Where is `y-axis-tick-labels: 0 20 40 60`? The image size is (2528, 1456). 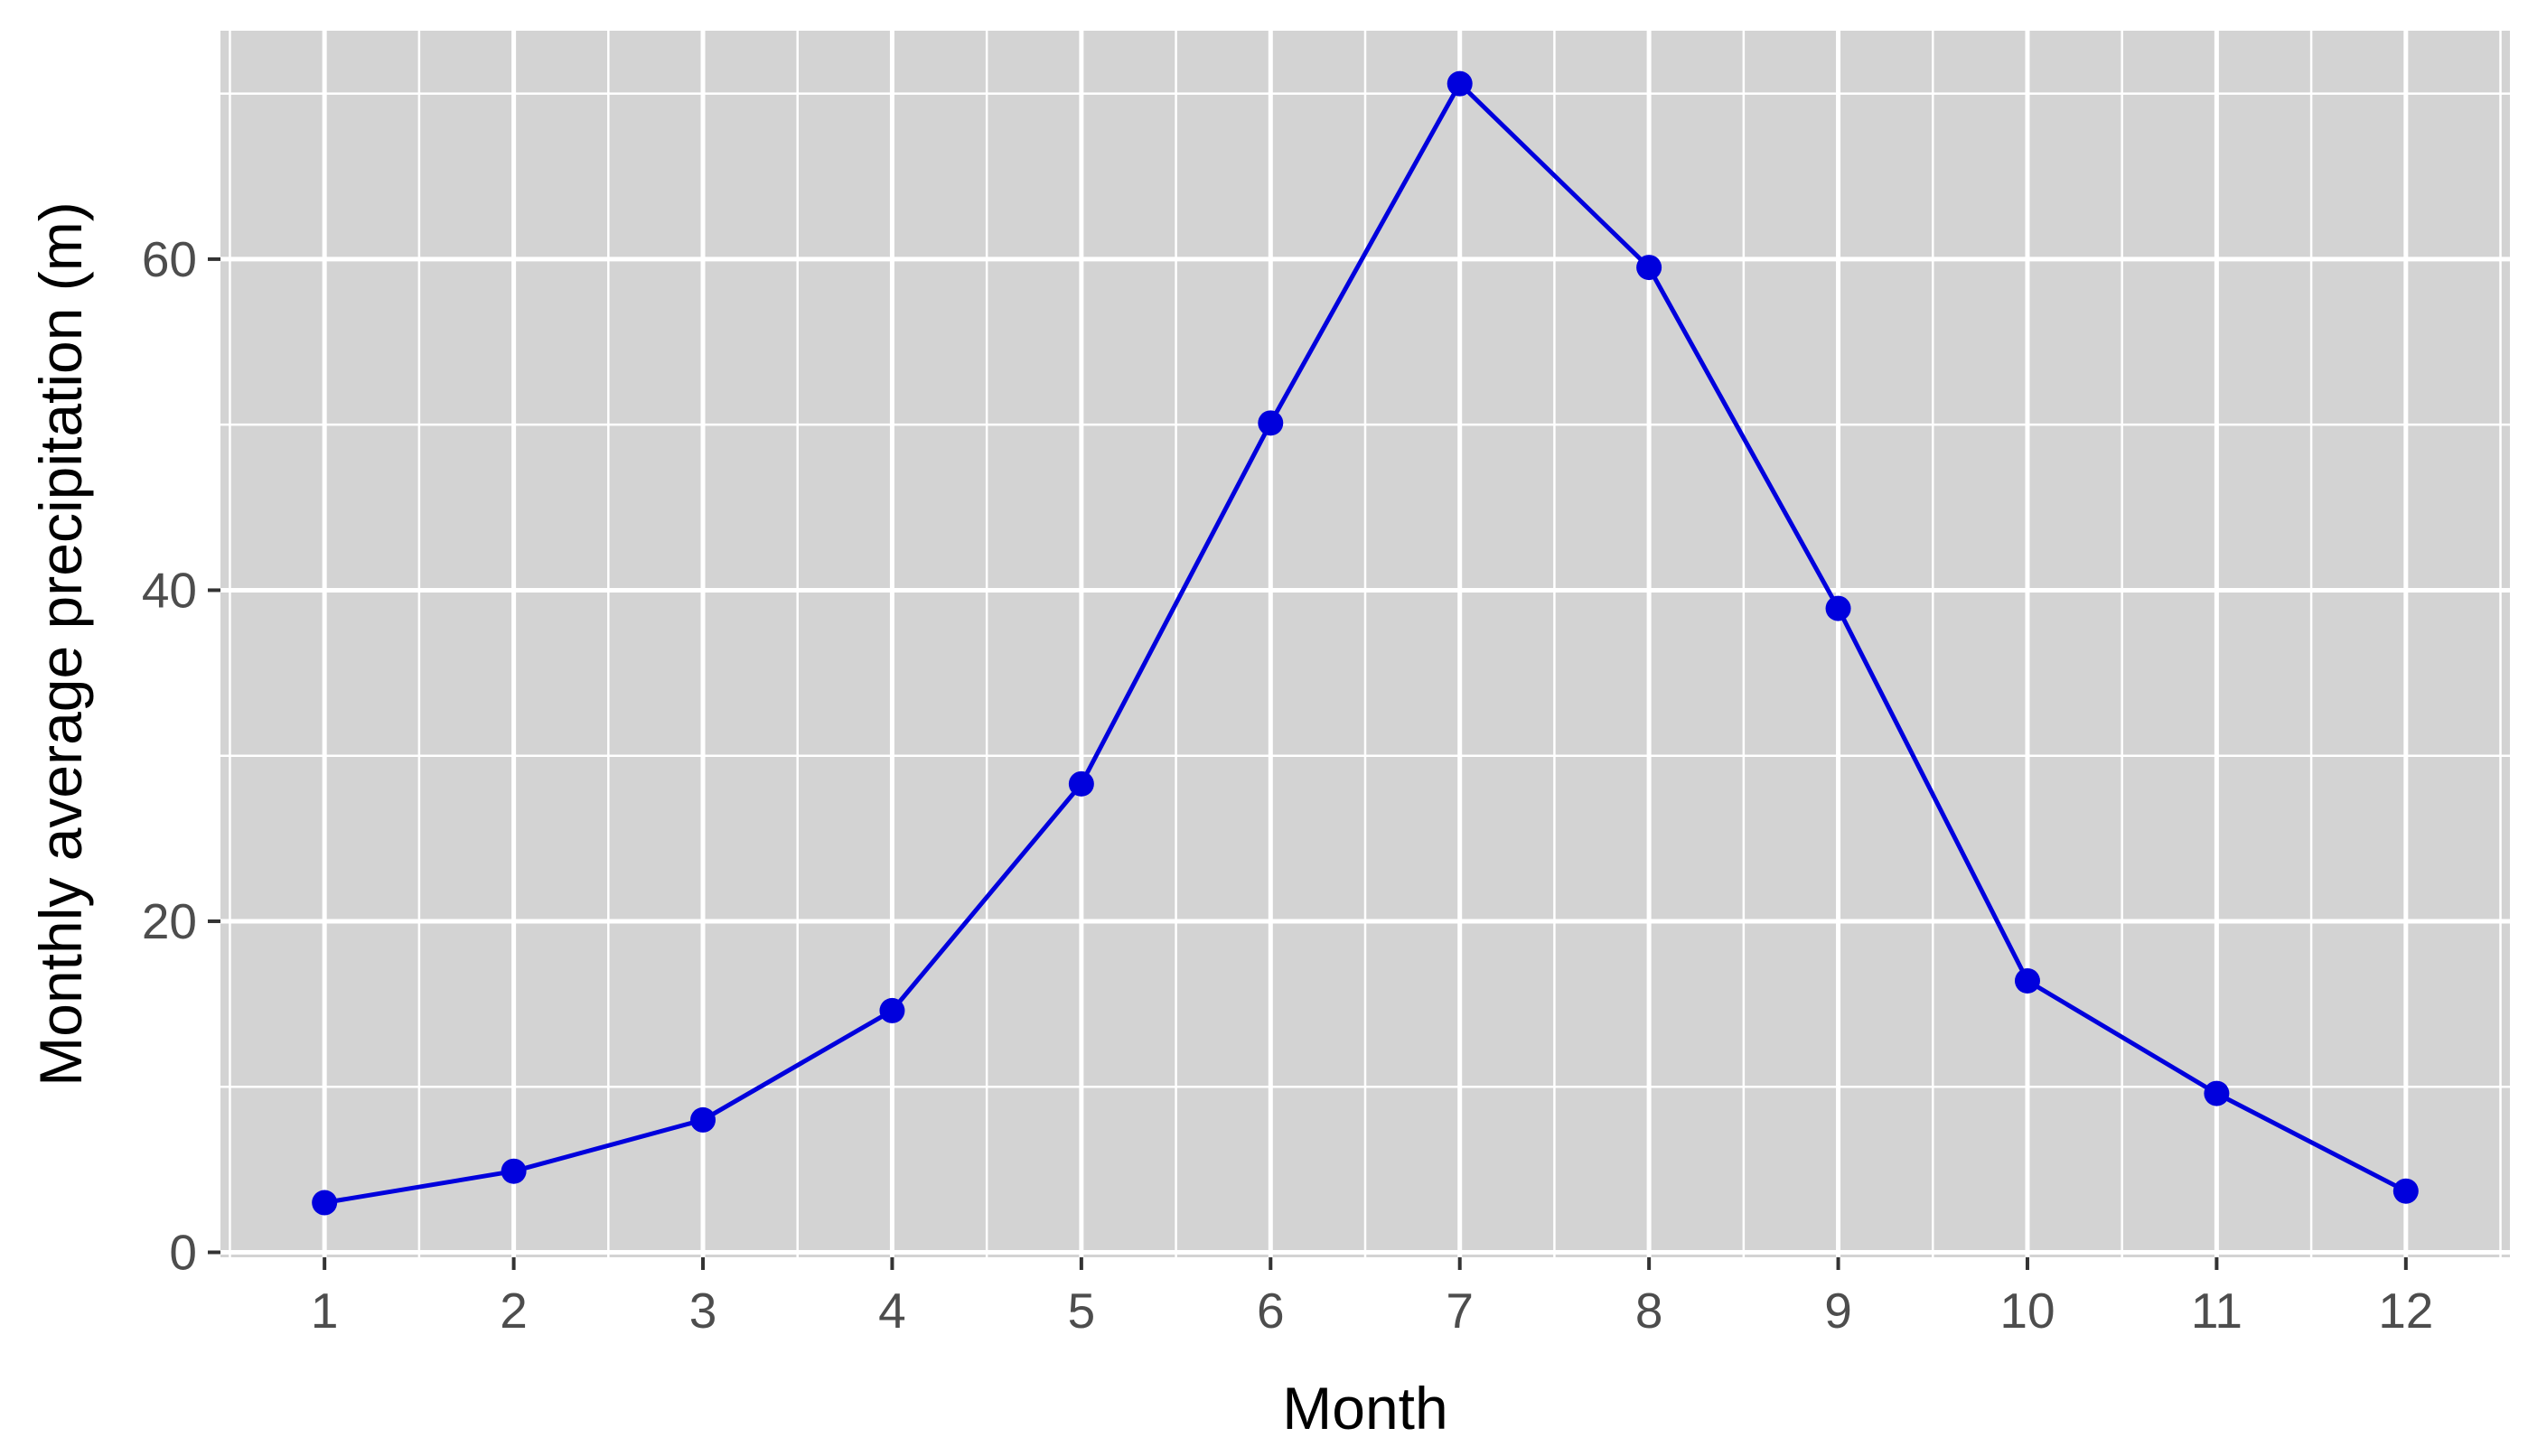 y-axis-tick-labels: 0 20 40 60 is located at coordinates (169, 756).